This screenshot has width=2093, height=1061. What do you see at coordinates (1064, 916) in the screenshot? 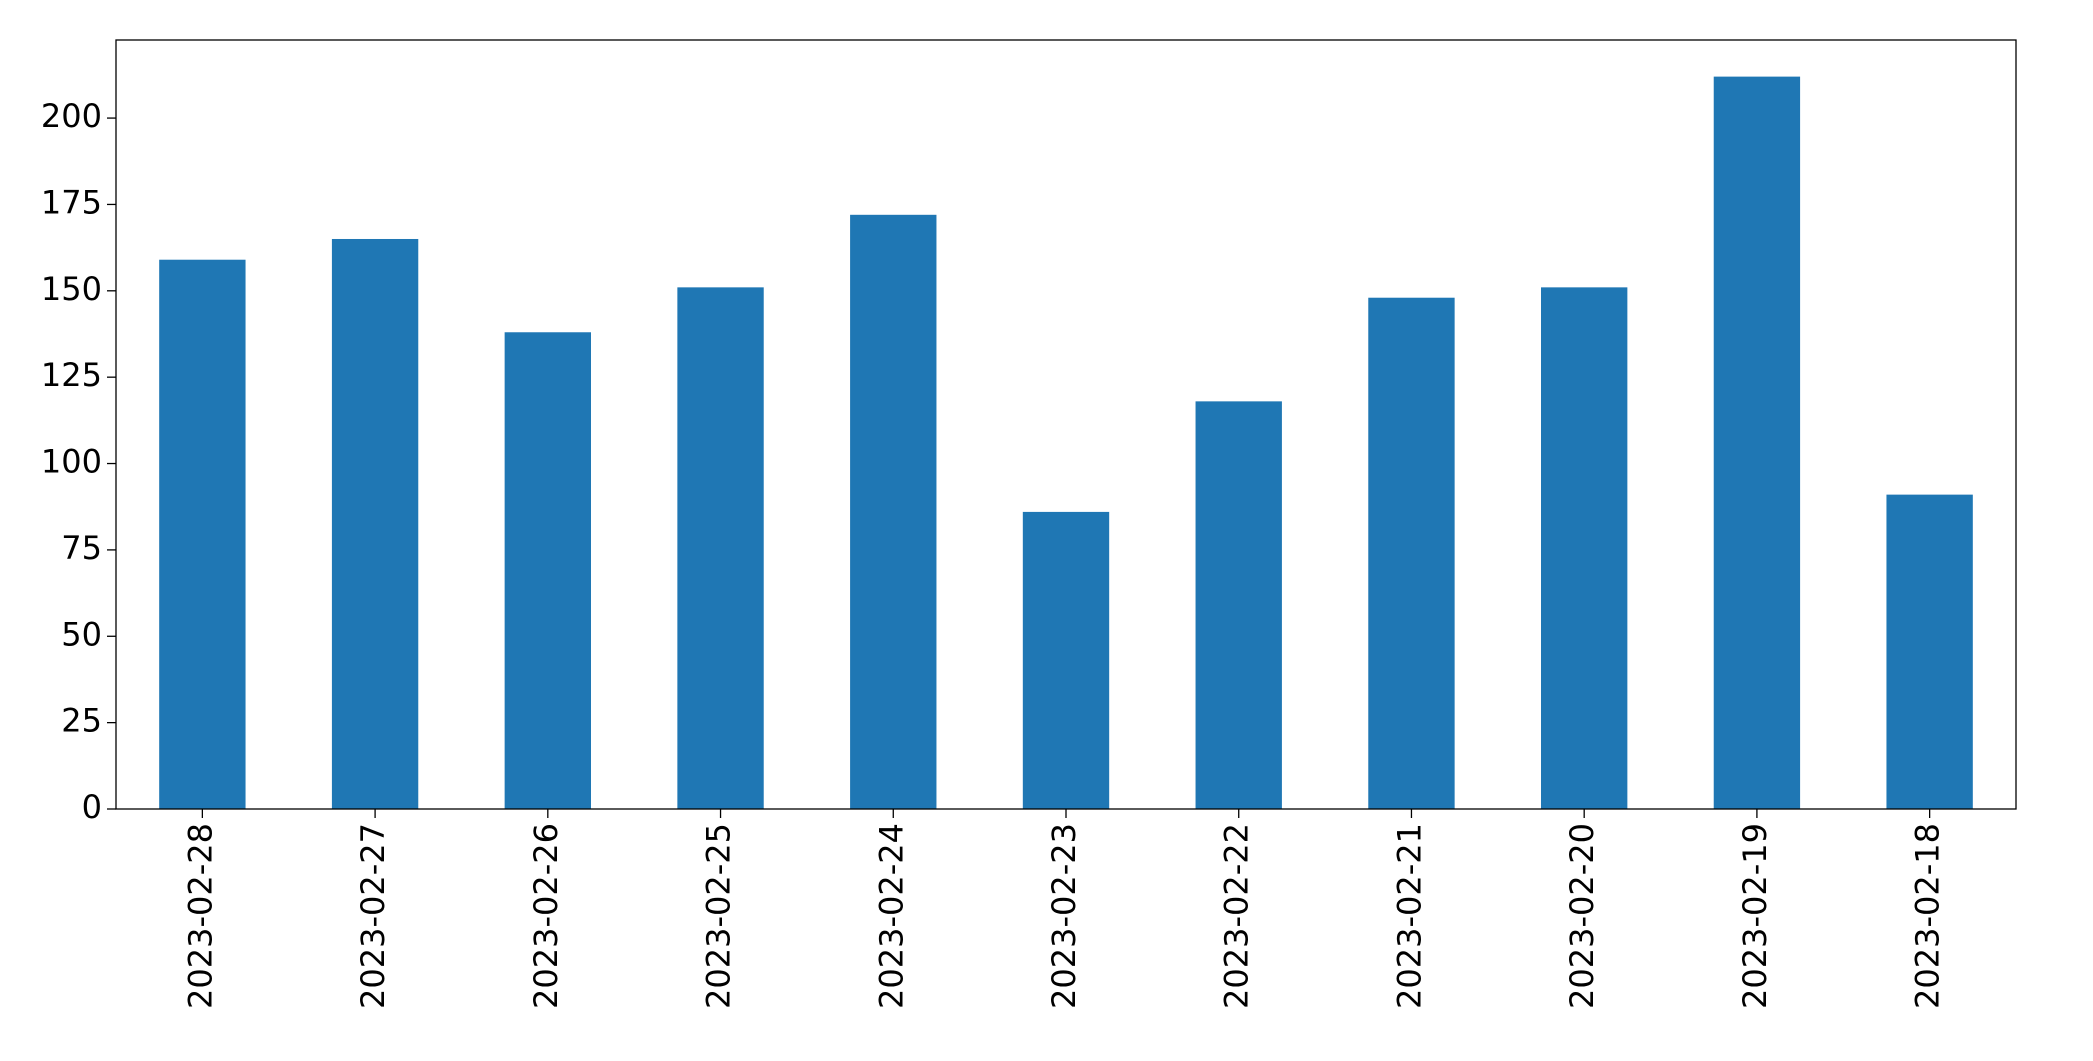
I see `x-tick-label: 2023-02-23` at bounding box center [1064, 916].